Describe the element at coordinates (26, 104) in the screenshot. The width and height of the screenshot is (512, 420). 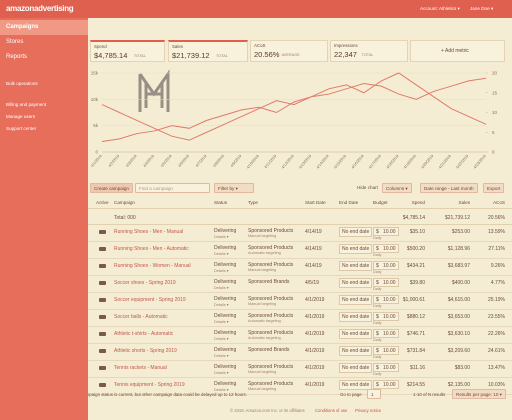
I see `nav-link: Billing and payment` at that location.